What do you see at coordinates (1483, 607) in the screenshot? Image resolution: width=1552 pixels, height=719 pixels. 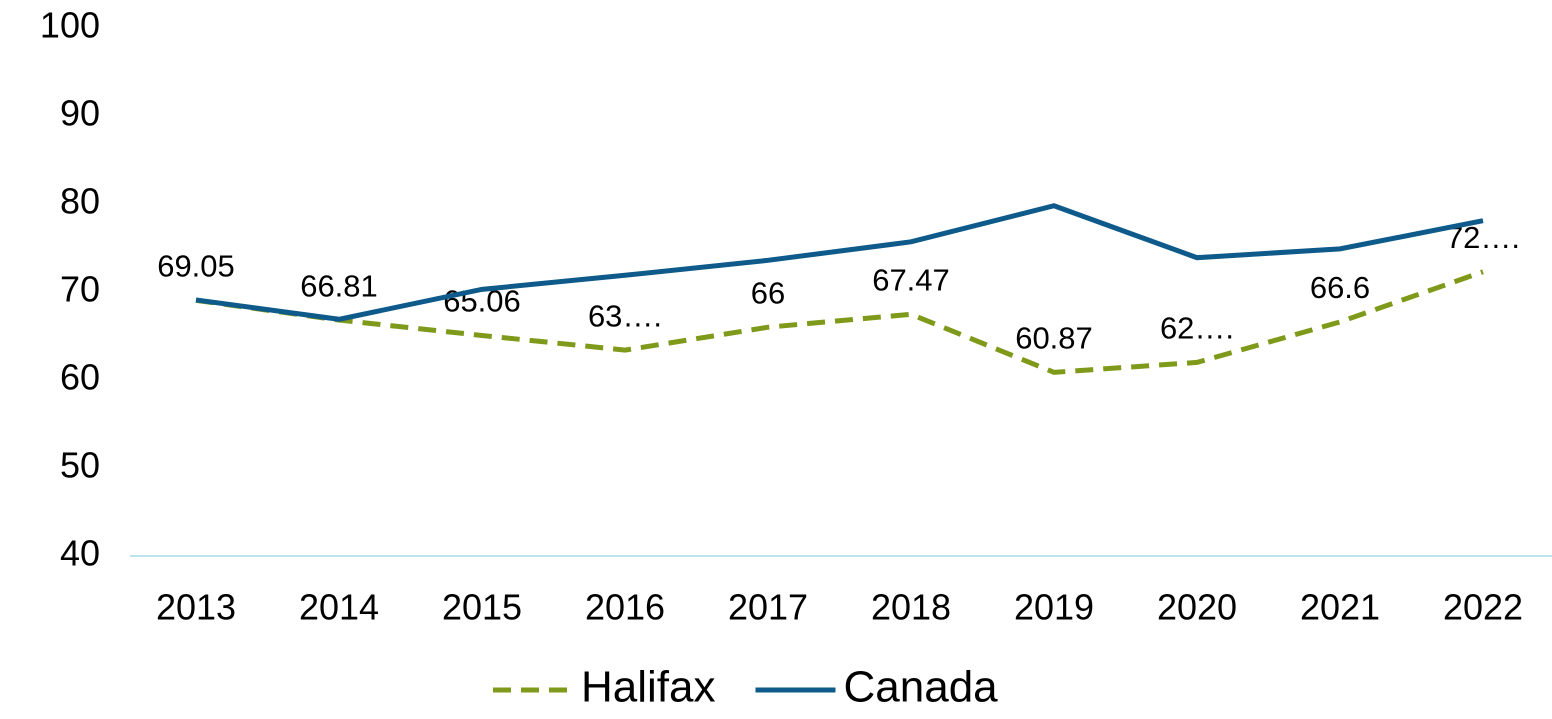 I see `x-tick-label: 2022` at bounding box center [1483, 607].